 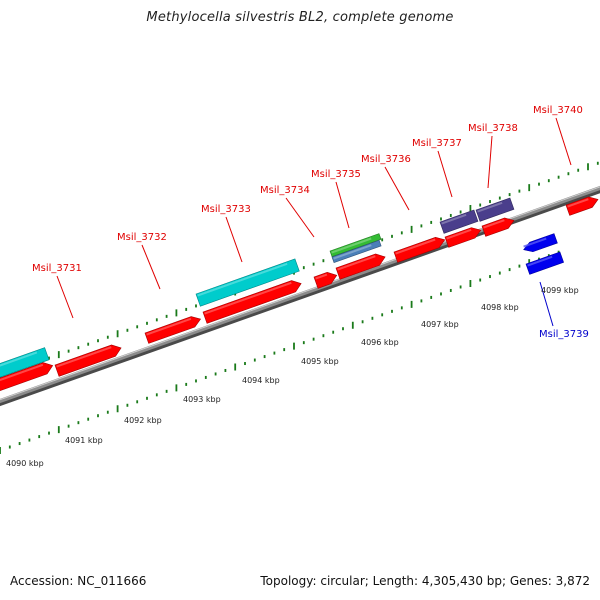 I want to click on cyan-feature, so click(x=25, y=363).